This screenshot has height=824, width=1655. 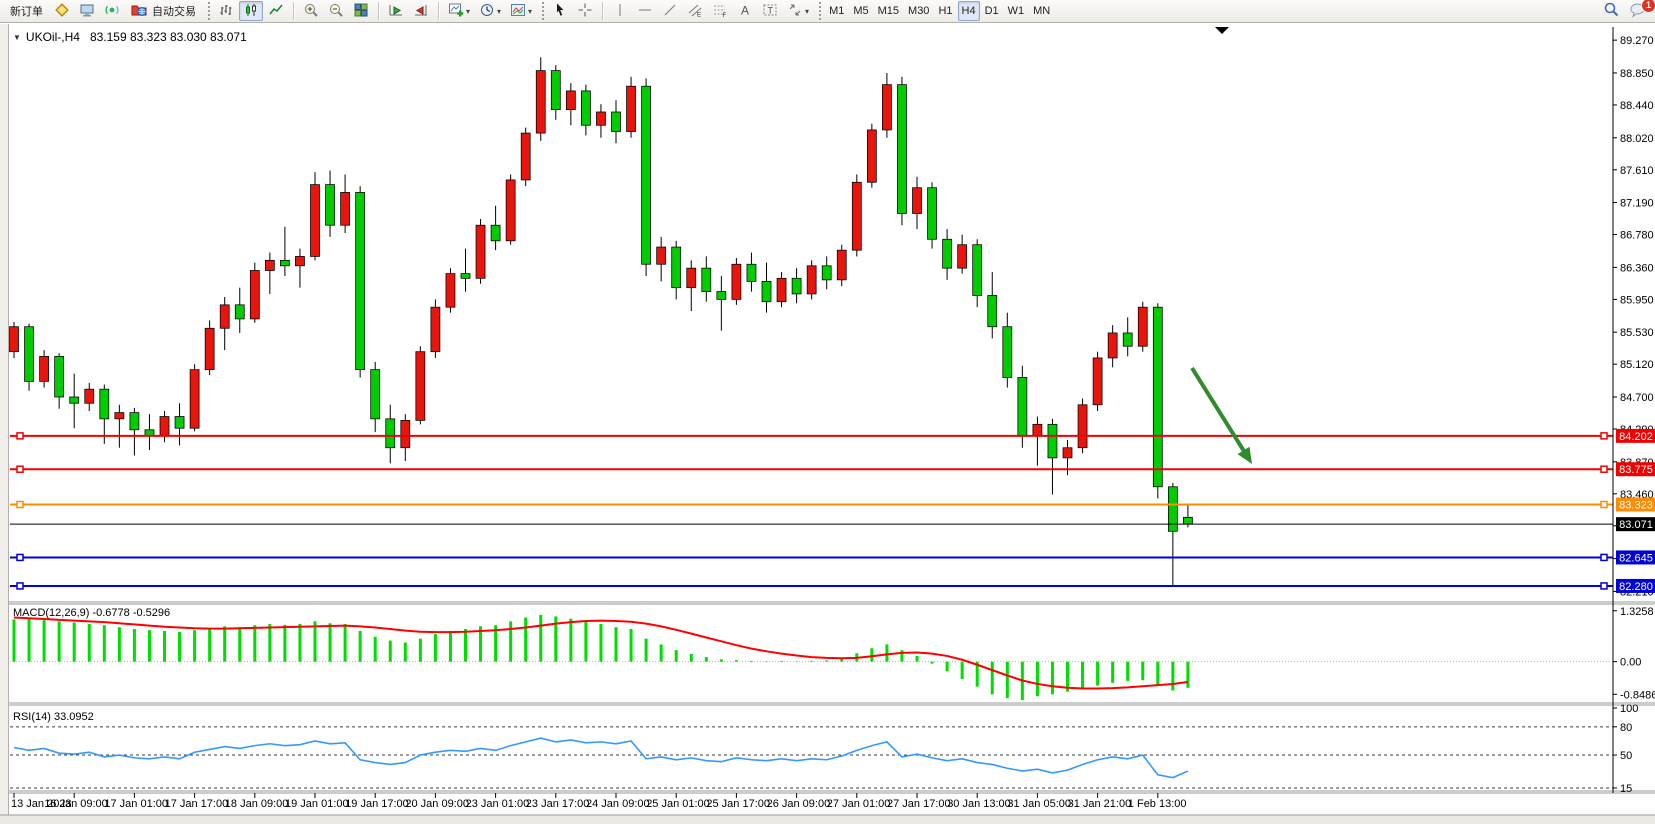 I want to click on price-badge-84.202, so click(x=1635, y=435).